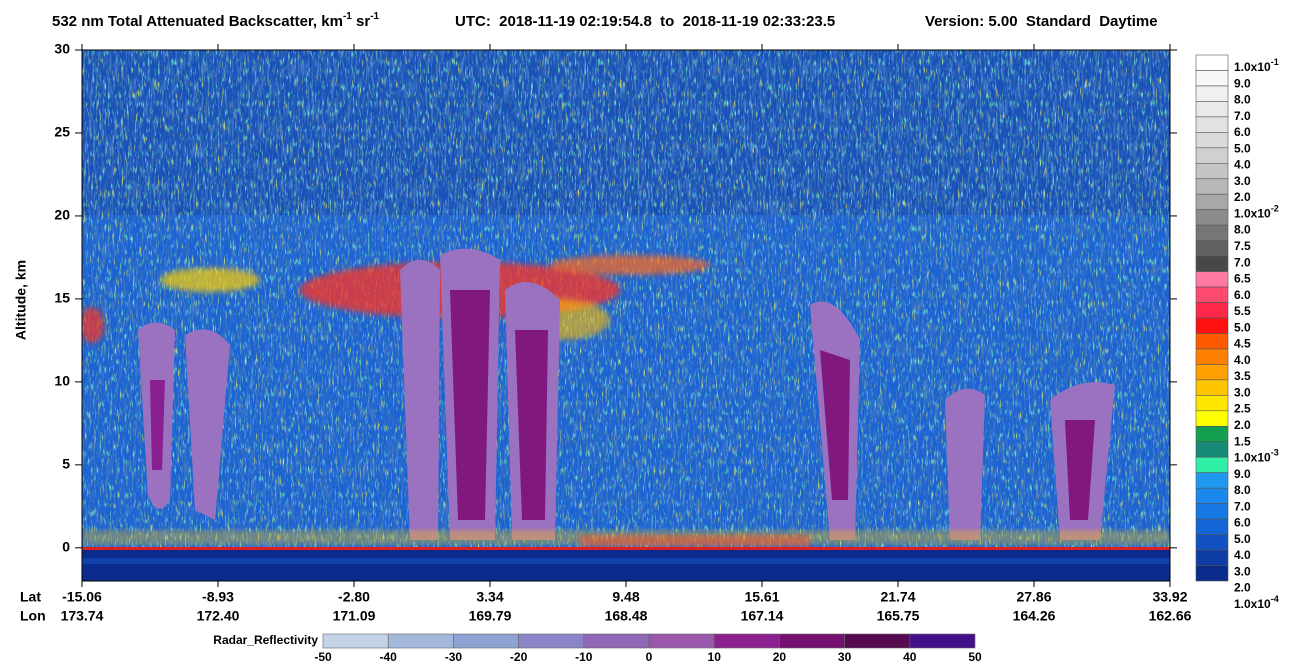 The width and height of the screenshot is (1300, 667). Describe the element at coordinates (1242, 376) in the screenshot. I see `colorbar-label: 3.5` at that location.